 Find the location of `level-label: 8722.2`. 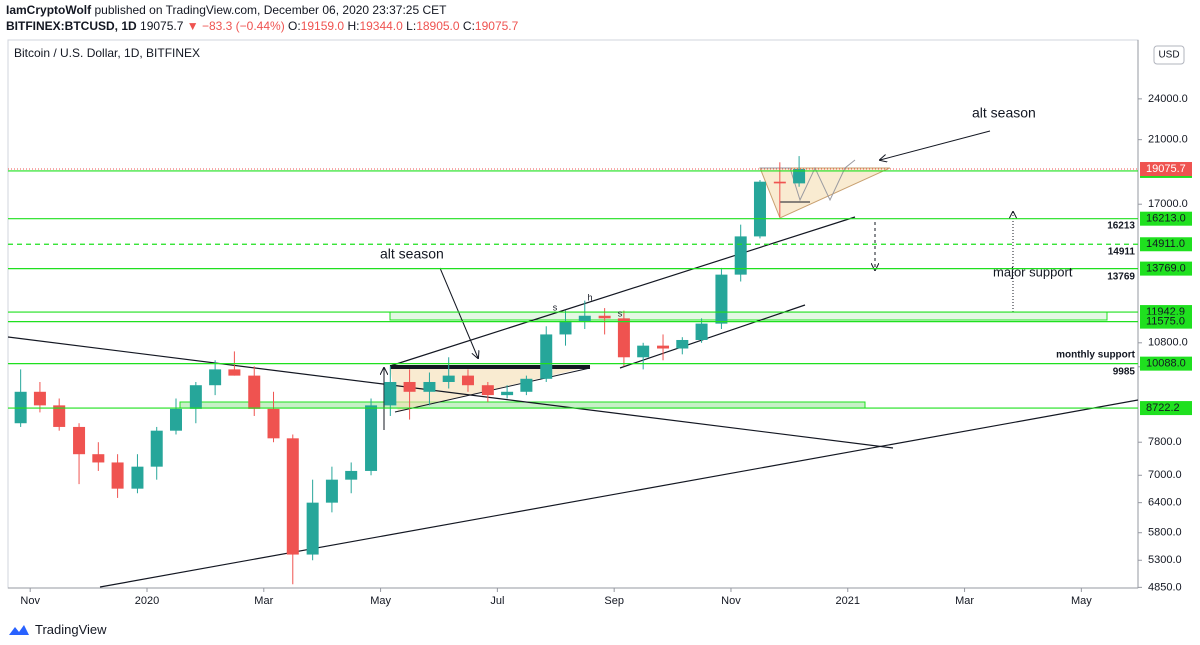

level-label: 8722.2 is located at coordinates (1163, 408).